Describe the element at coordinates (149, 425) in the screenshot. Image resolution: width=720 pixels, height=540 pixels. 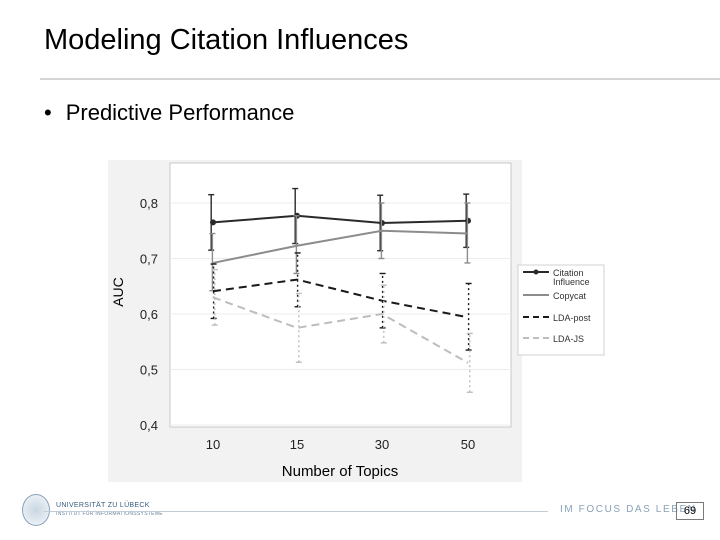
I see `y-tick-label: 0,4` at that location.